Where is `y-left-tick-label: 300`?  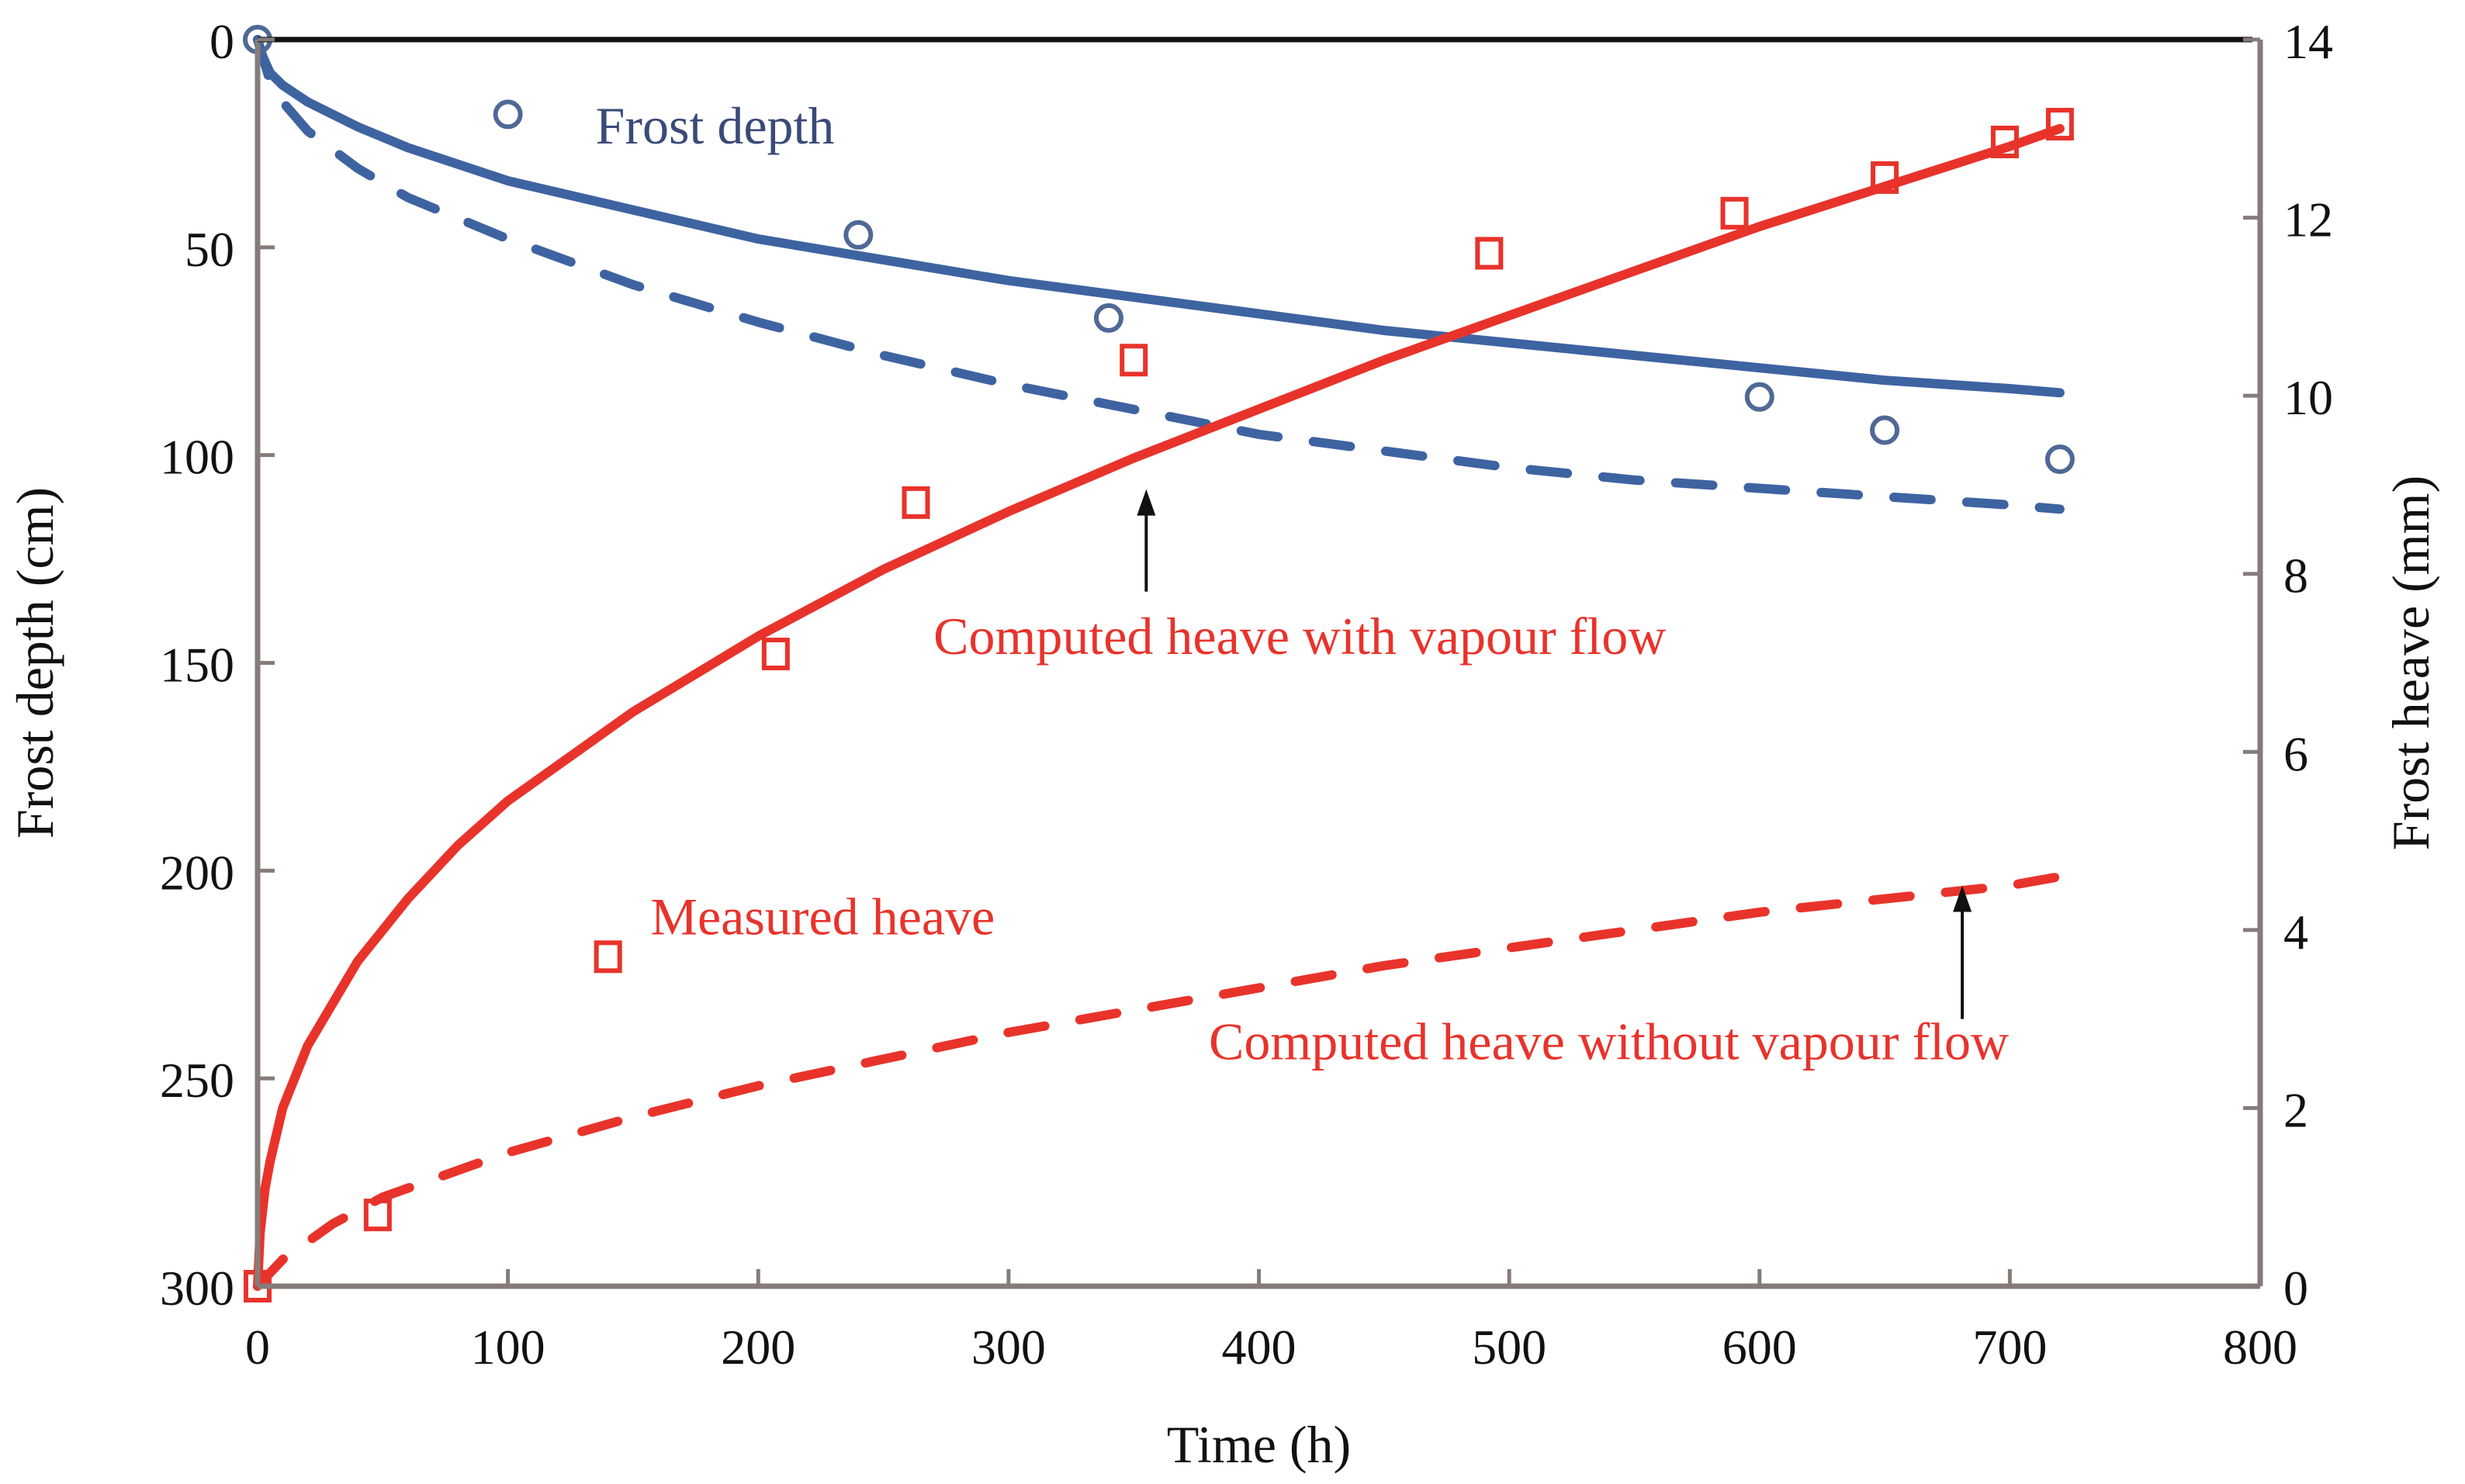 y-left-tick-label: 300 is located at coordinates (197, 1288).